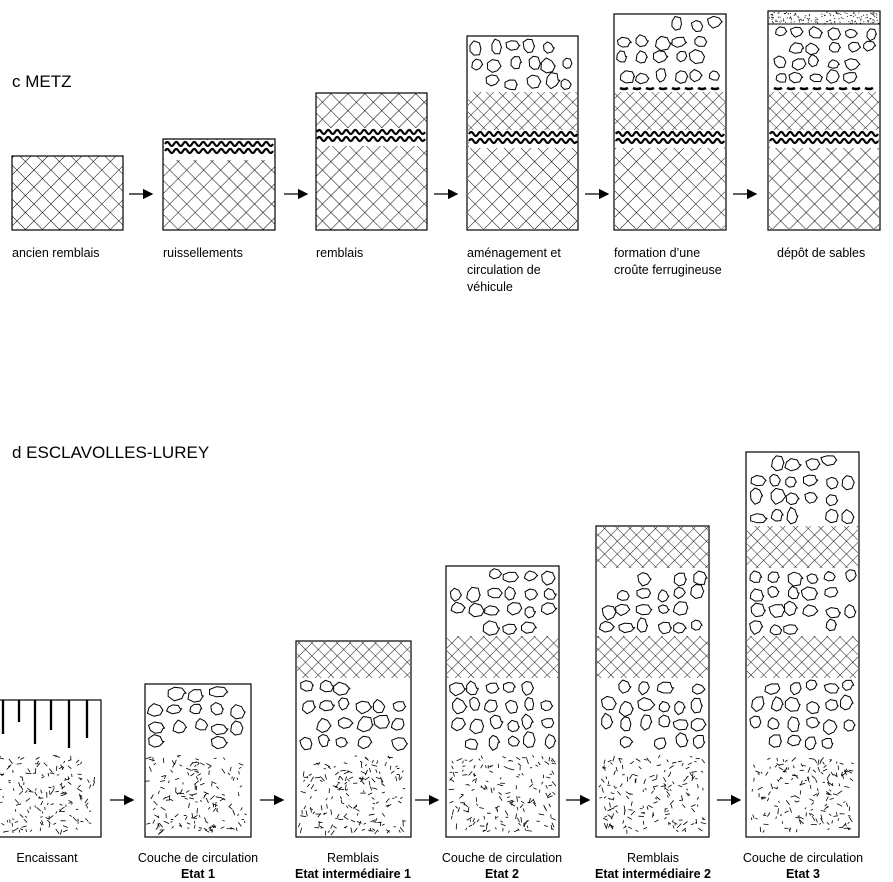 The image size is (893, 882). Describe the element at coordinates (47, 858) in the screenshot. I see `esclavolles-step-label: Encaissant` at that location.